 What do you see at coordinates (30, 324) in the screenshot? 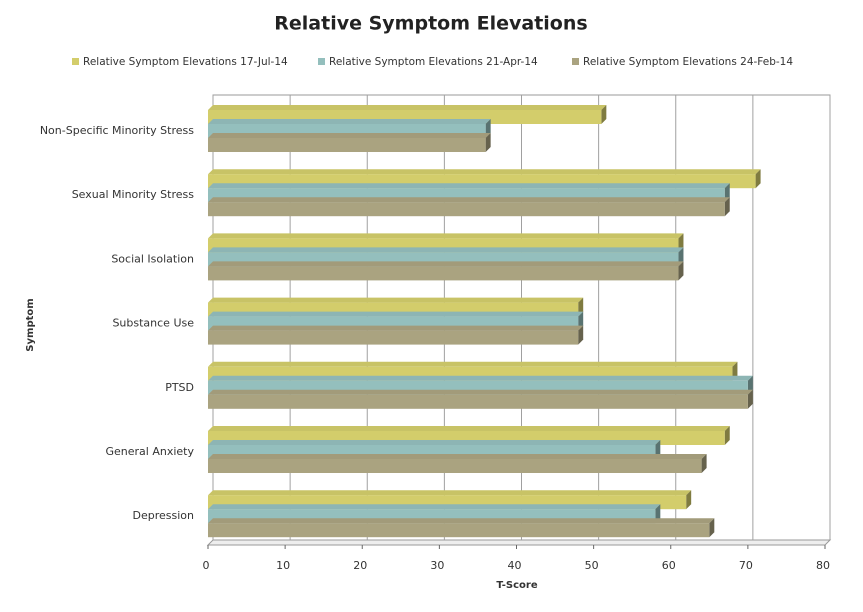
I see `y-axis-title: Symptom` at bounding box center [30, 324].